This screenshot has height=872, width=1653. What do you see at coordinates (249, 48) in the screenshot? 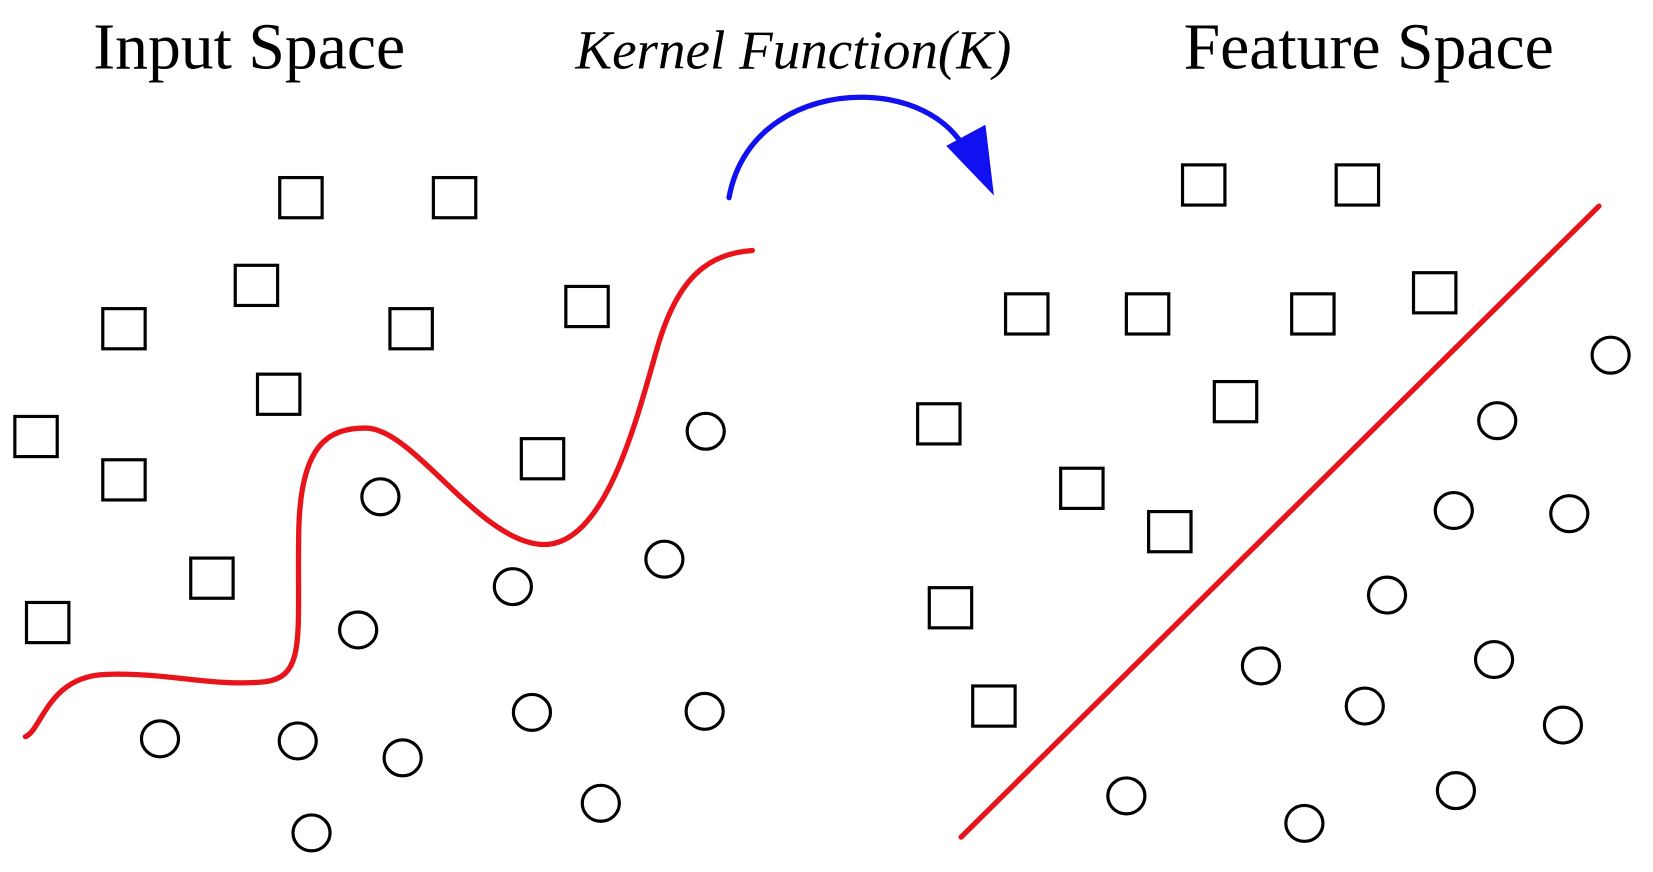
I see `input-space-title: Input Space` at bounding box center [249, 48].